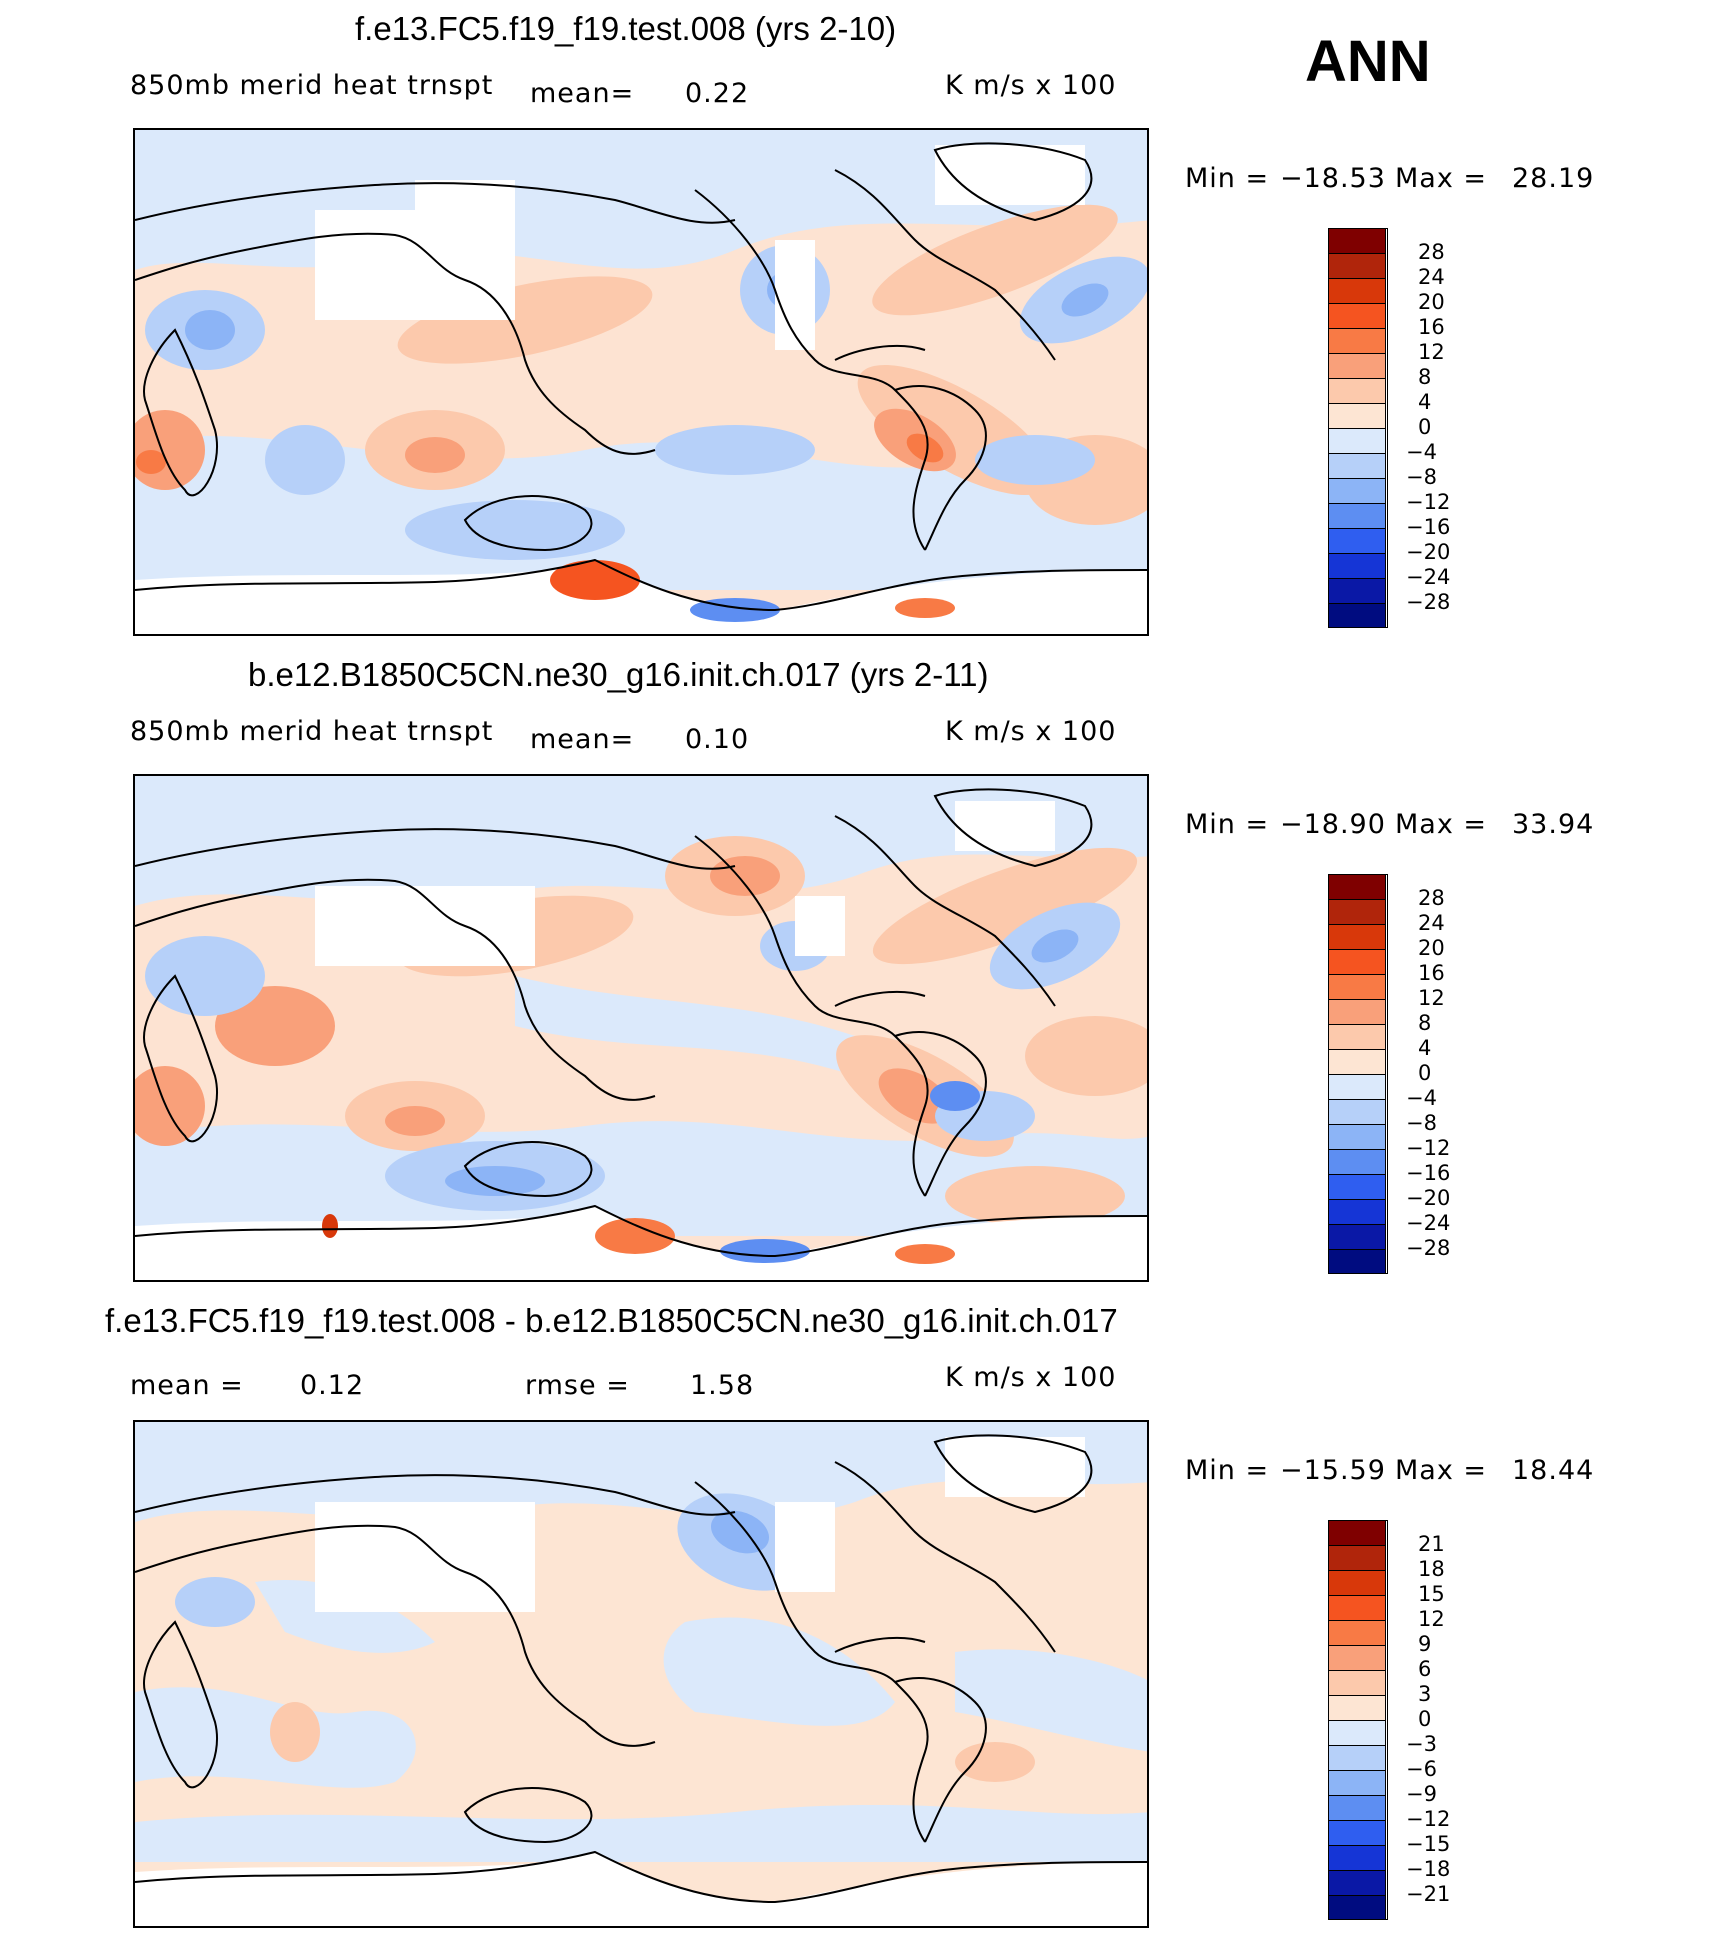 This screenshot has height=1941, width=1710. Describe the element at coordinates (582, 739) in the screenshot. I see `panel-2-mean-label: mean=` at that location.